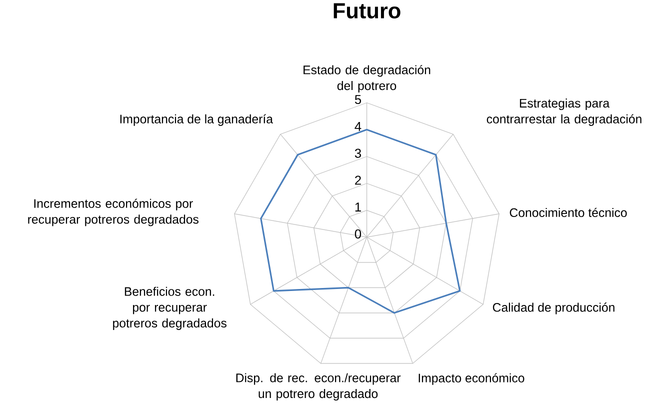 The width and height of the screenshot is (670, 403). Describe the element at coordinates (113, 212) in the screenshot. I see `spoke-label: Incrementos económicos por recuperar potreros degradados` at that location.